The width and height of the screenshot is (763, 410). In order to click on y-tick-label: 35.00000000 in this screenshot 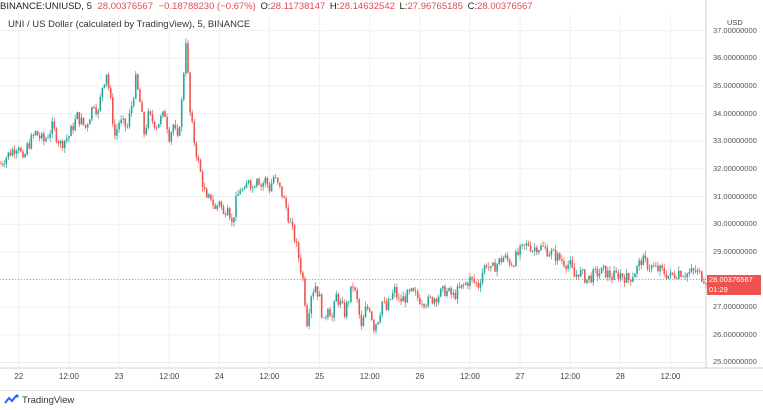, I will do `click(735, 85)`.